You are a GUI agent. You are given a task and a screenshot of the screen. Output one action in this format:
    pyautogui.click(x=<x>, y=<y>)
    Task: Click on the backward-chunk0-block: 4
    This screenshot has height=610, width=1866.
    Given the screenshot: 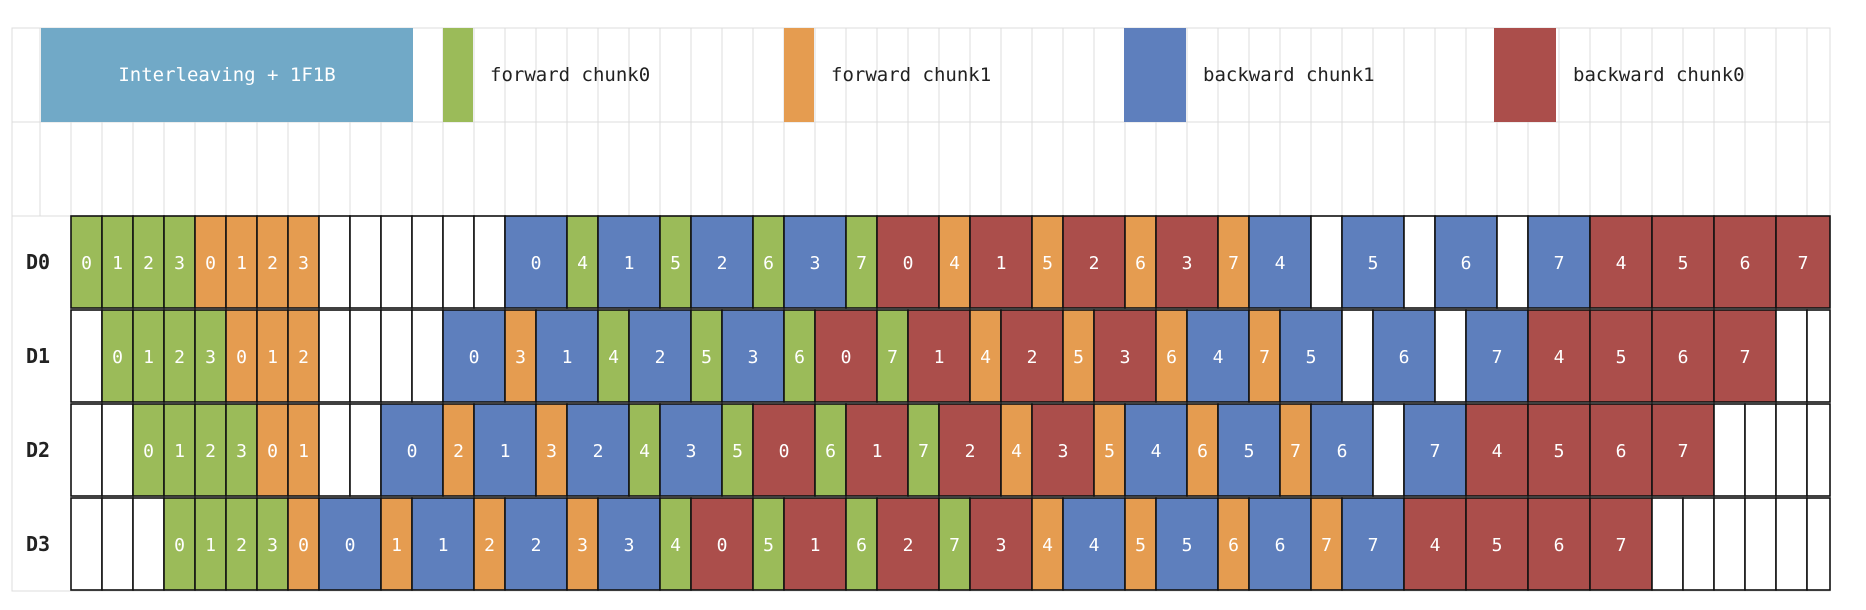 What is the action you would take?
    pyautogui.click(x=1497, y=450)
    